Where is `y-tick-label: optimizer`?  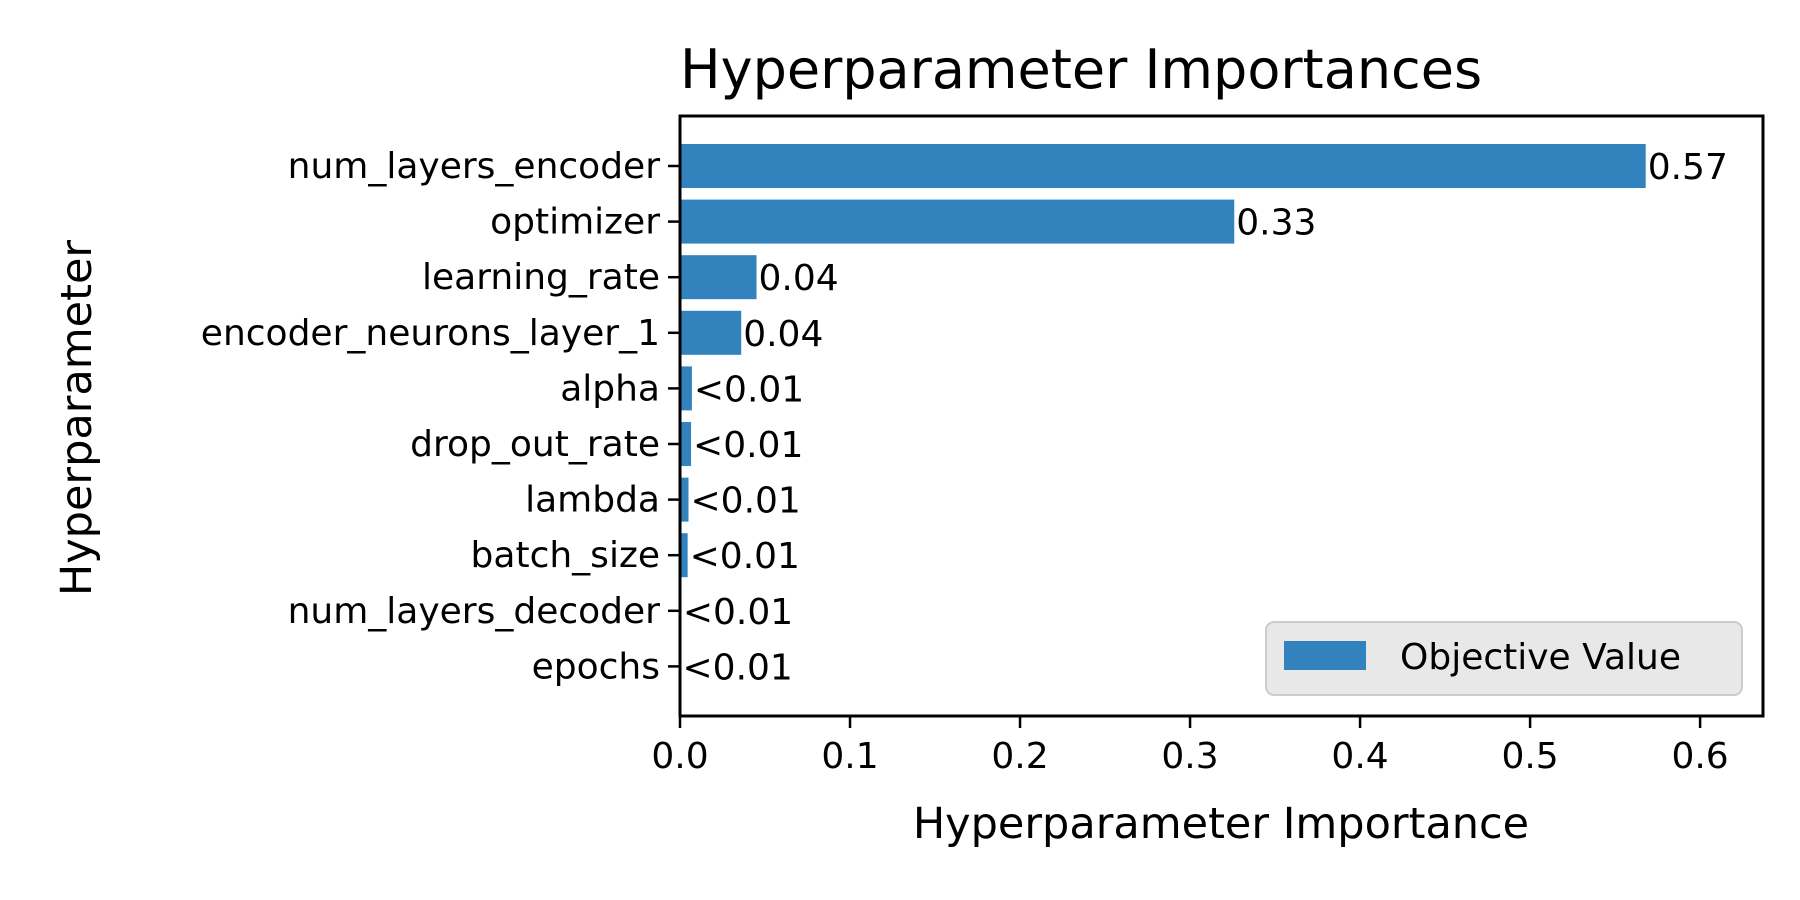
y-tick-label: optimizer is located at coordinates (575, 222).